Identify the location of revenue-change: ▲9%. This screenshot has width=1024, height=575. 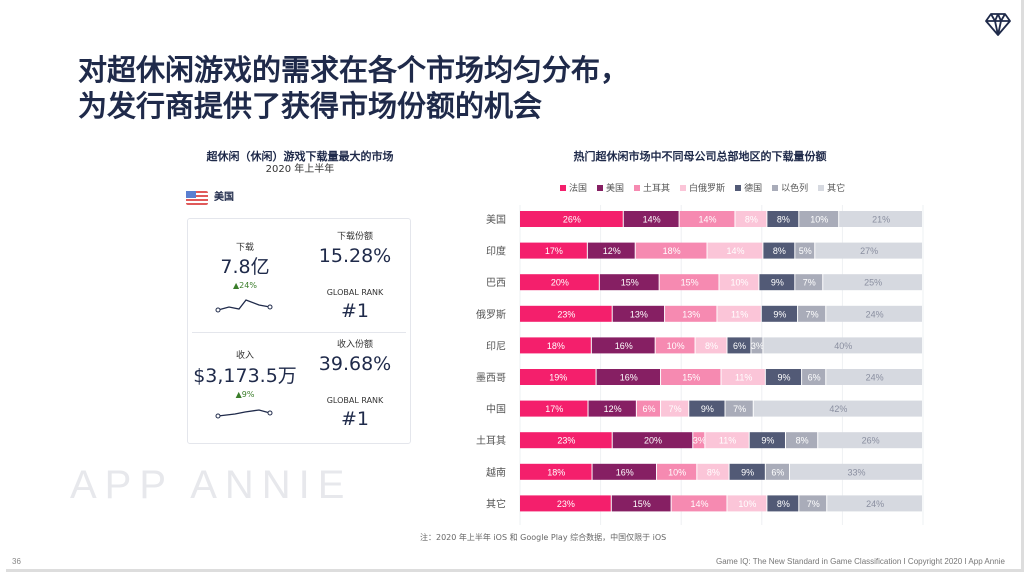
(245, 394).